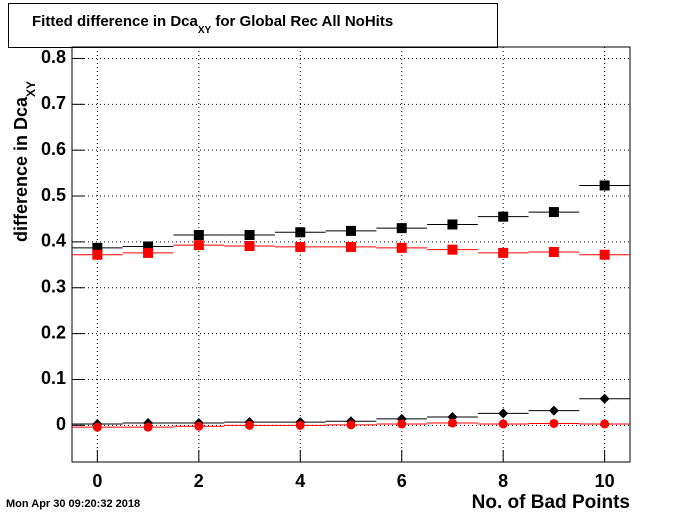 The image size is (700, 514). Describe the element at coordinates (97, 481) in the screenshot. I see `x-tick-label: 0` at that location.